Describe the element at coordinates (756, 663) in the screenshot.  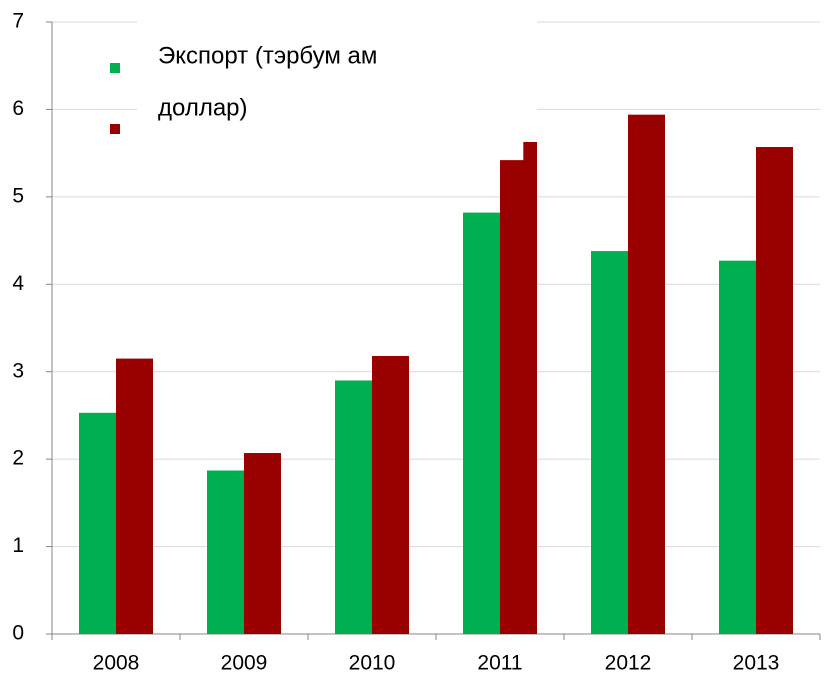
I see `x-tick-label: 2013` at that location.